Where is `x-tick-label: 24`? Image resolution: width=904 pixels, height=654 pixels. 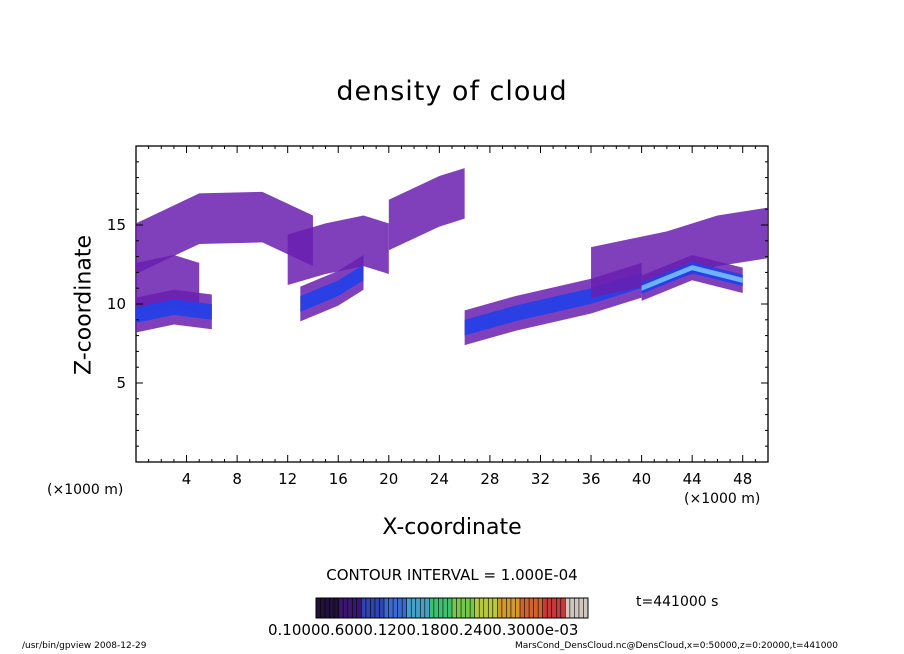 x-tick-label: 24 is located at coordinates (439, 479).